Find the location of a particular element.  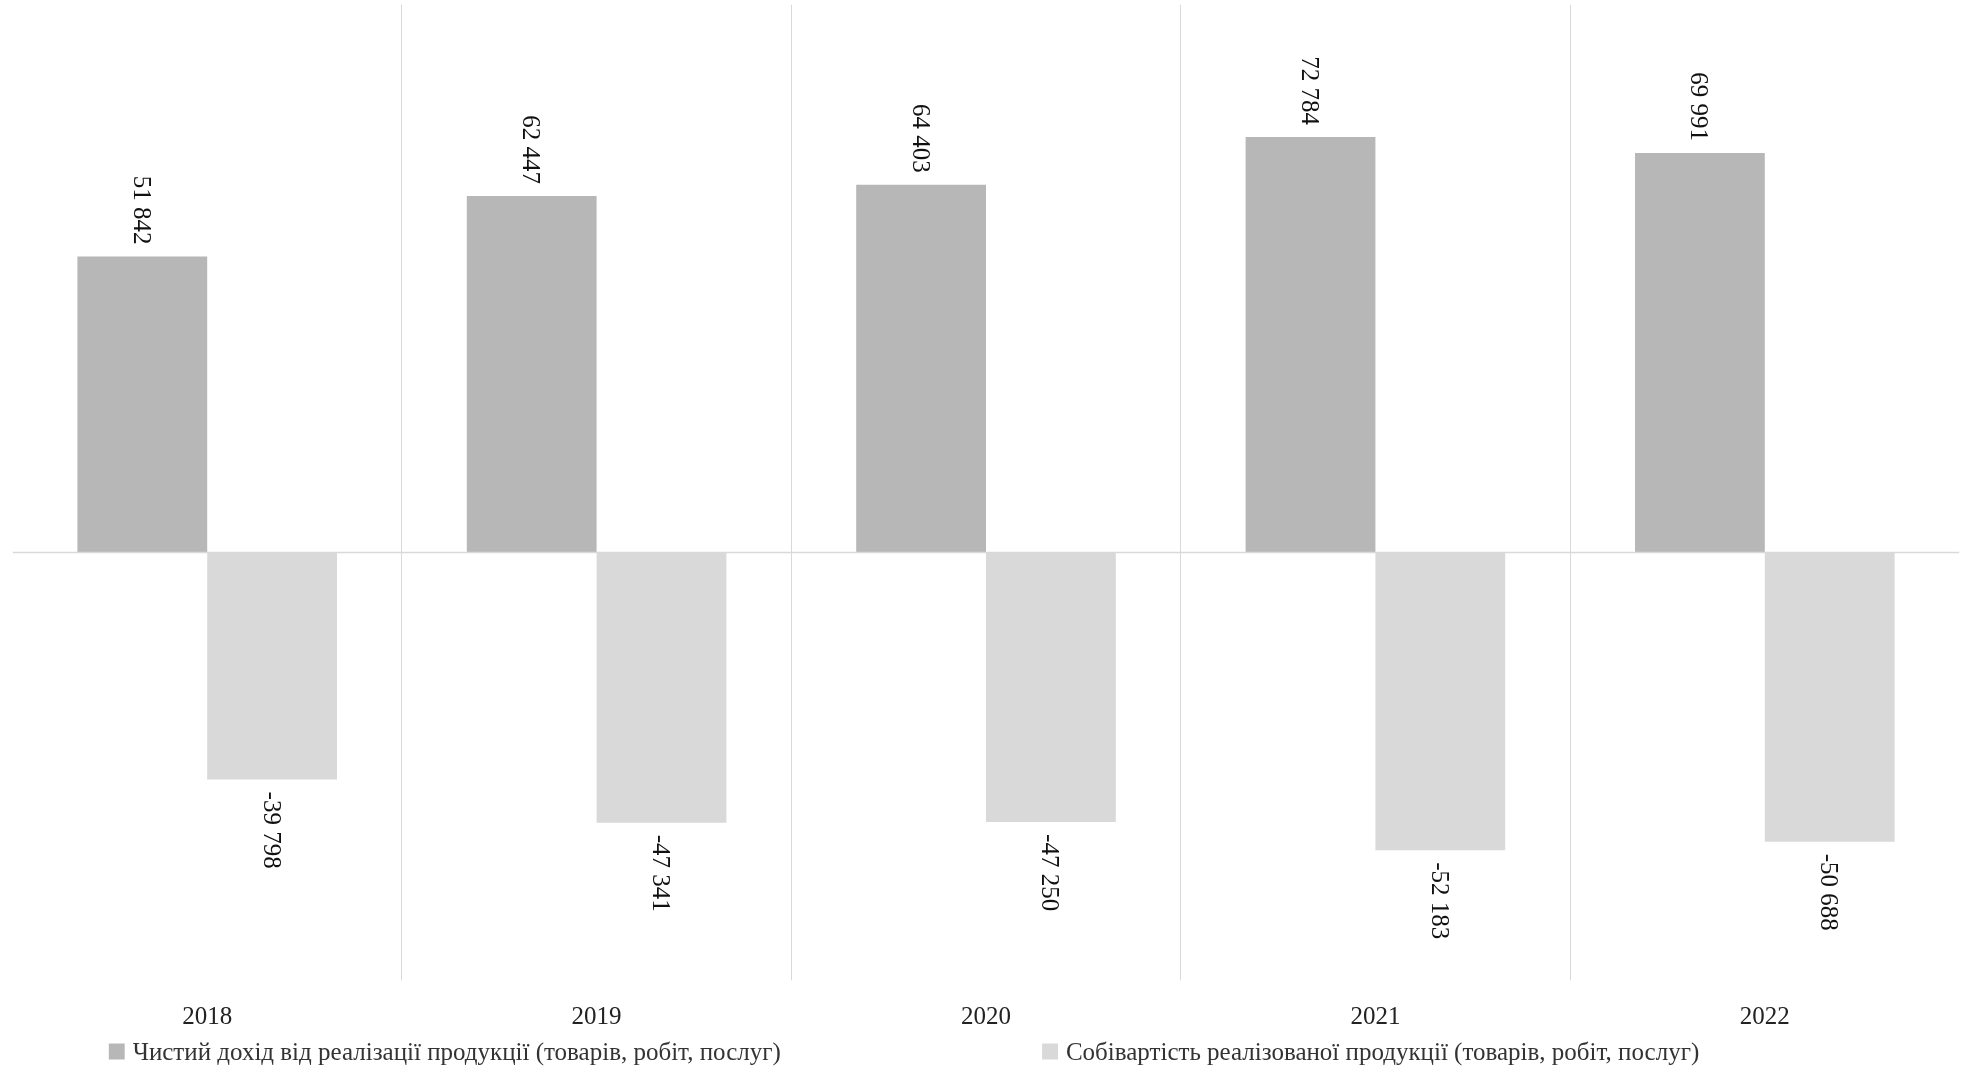

data-label: 51 842 is located at coordinates (142, 210).